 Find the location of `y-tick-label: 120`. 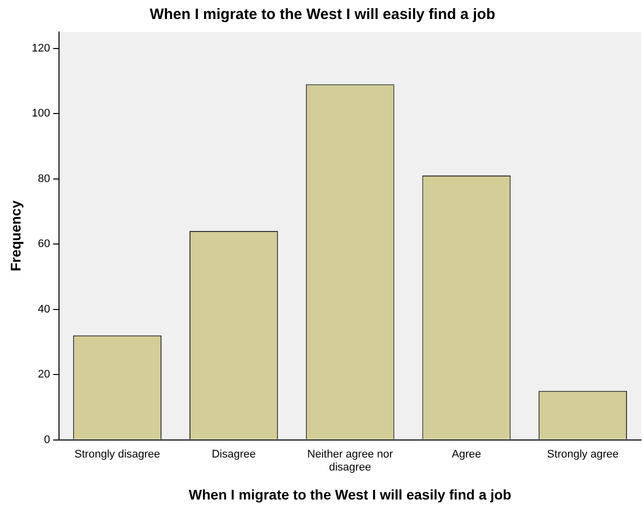

y-tick-label: 120 is located at coordinates (41, 48).